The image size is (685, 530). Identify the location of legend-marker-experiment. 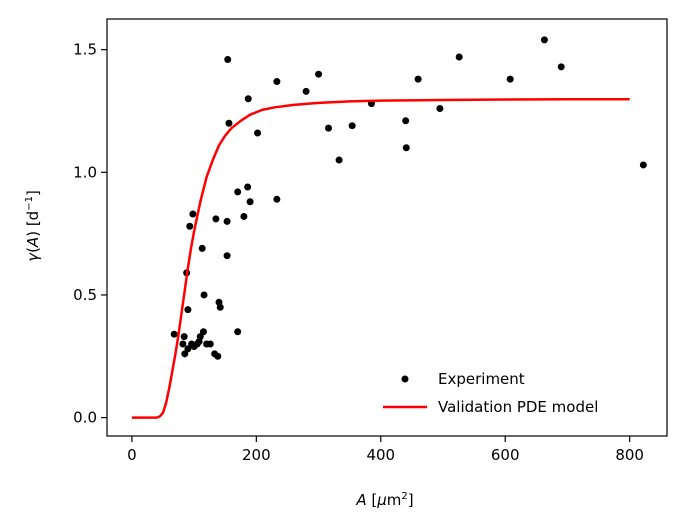
(405, 379).